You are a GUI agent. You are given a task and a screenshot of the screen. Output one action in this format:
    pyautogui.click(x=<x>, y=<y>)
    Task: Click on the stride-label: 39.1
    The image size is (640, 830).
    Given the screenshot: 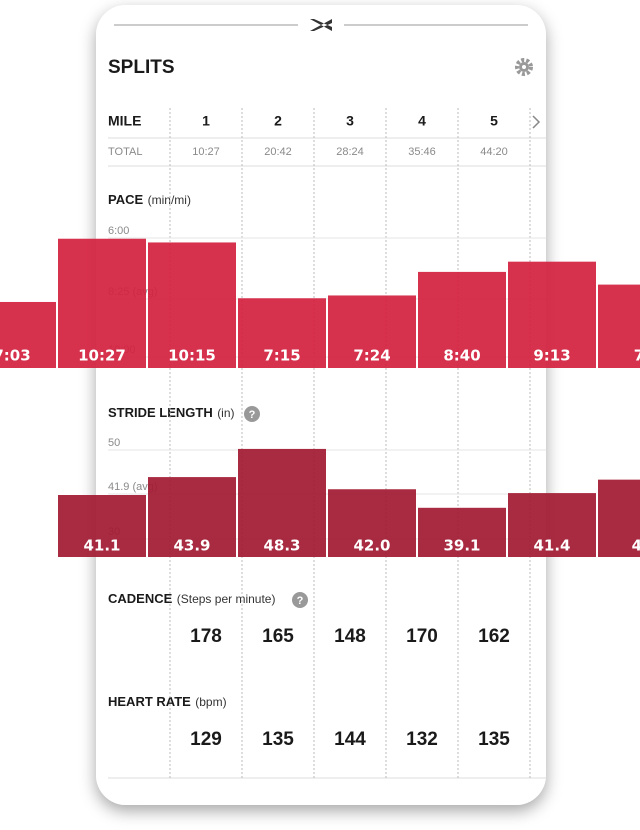 What is the action you would take?
    pyautogui.click(x=461, y=546)
    